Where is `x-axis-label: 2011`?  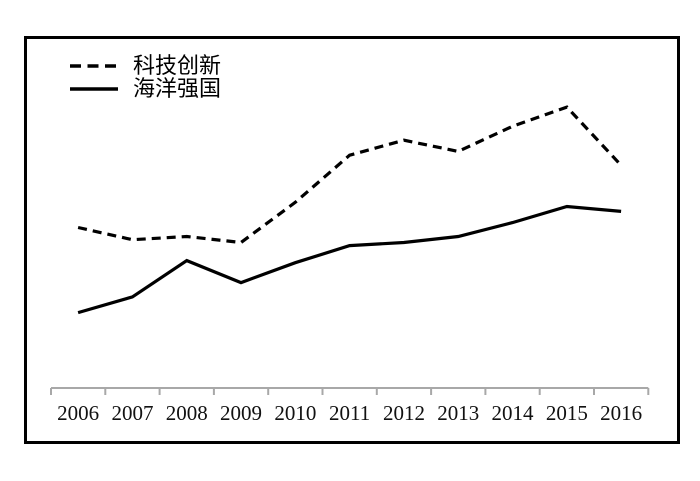
x-axis-label: 2011 is located at coordinates (349, 413).